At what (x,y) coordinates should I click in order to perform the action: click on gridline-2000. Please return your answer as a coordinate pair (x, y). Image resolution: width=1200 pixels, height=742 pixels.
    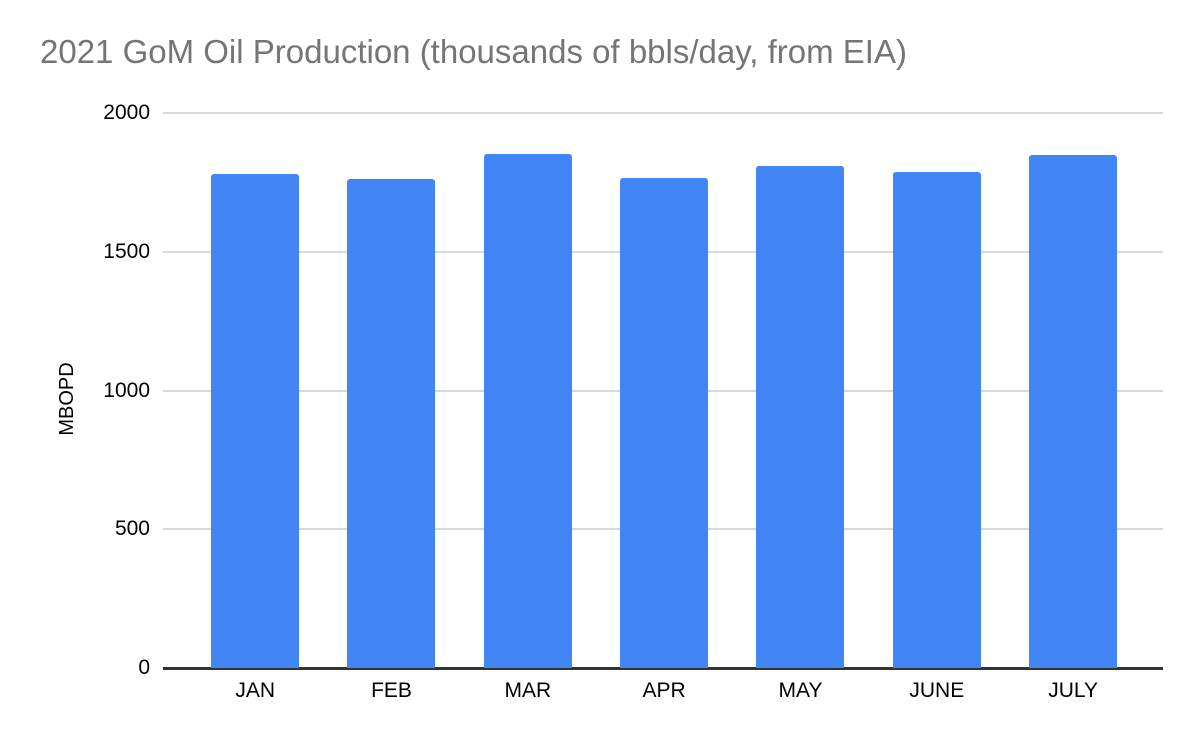
    Looking at the image, I should click on (663, 113).